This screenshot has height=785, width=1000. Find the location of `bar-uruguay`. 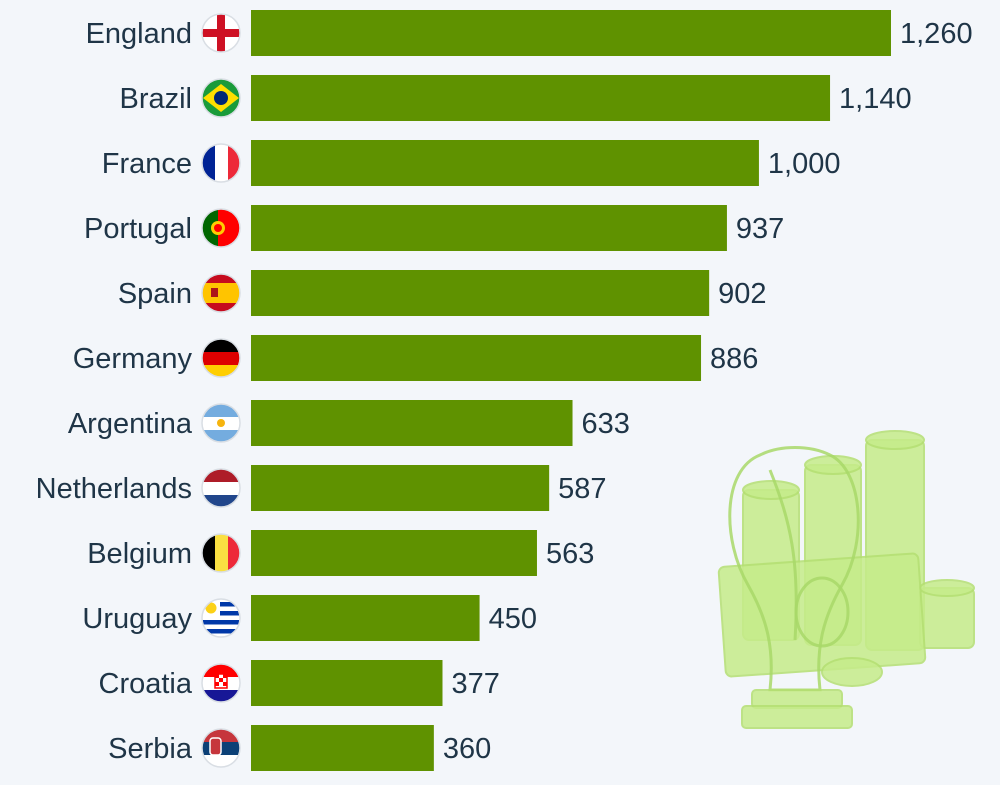

bar-uruguay is located at coordinates (365, 618).